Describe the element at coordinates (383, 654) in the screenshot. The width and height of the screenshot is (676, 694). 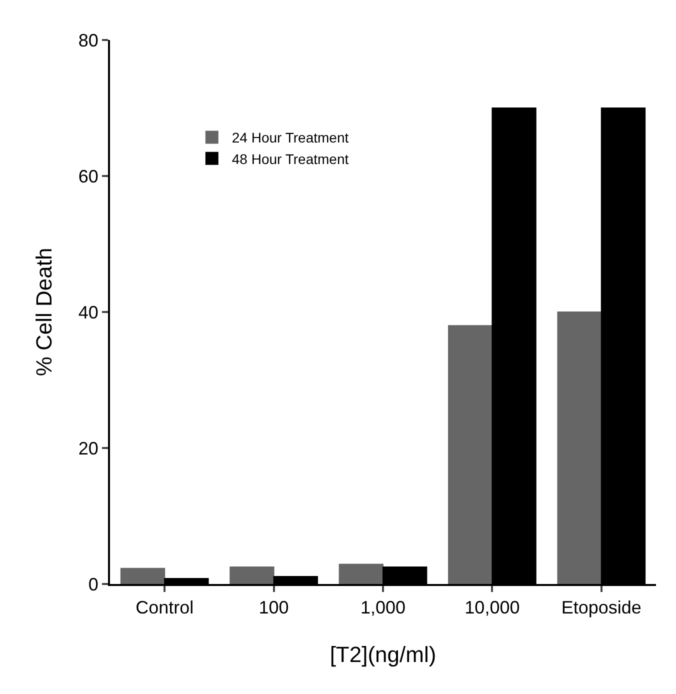
I see `x-axis-title: [T2](ng/ml)` at that location.